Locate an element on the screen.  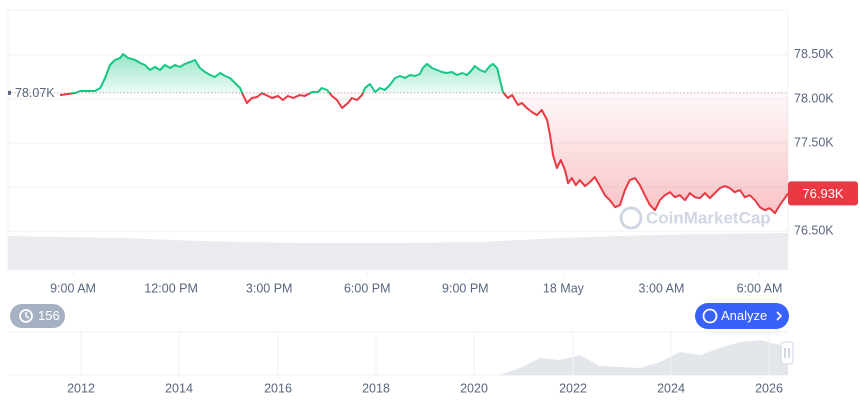
y-tick-label: 78.00K is located at coordinates (814, 98).